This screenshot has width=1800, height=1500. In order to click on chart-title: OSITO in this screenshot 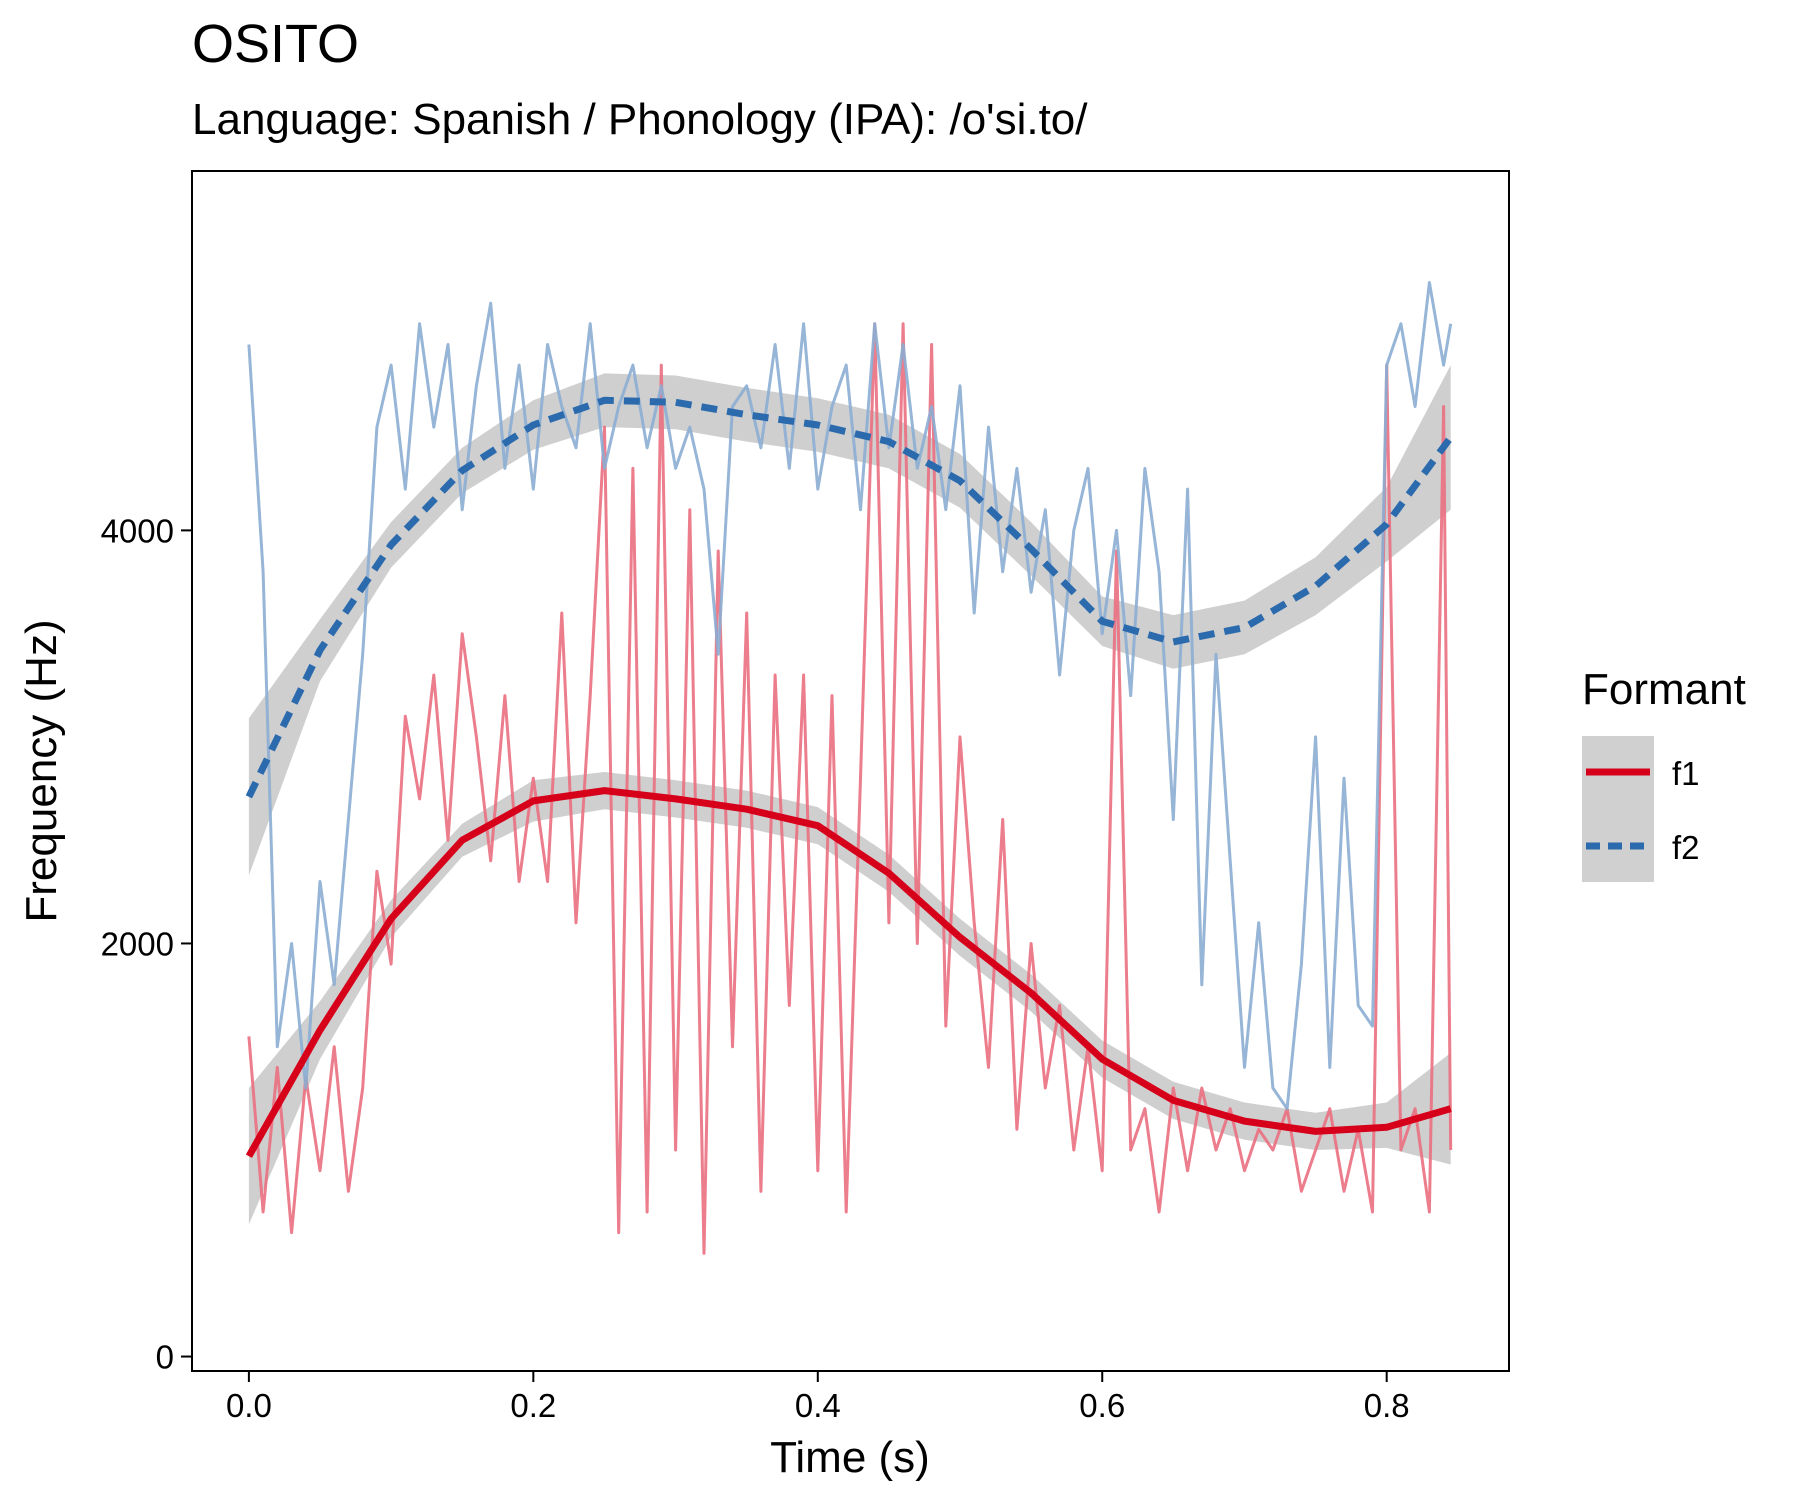, I will do `click(276, 44)`.